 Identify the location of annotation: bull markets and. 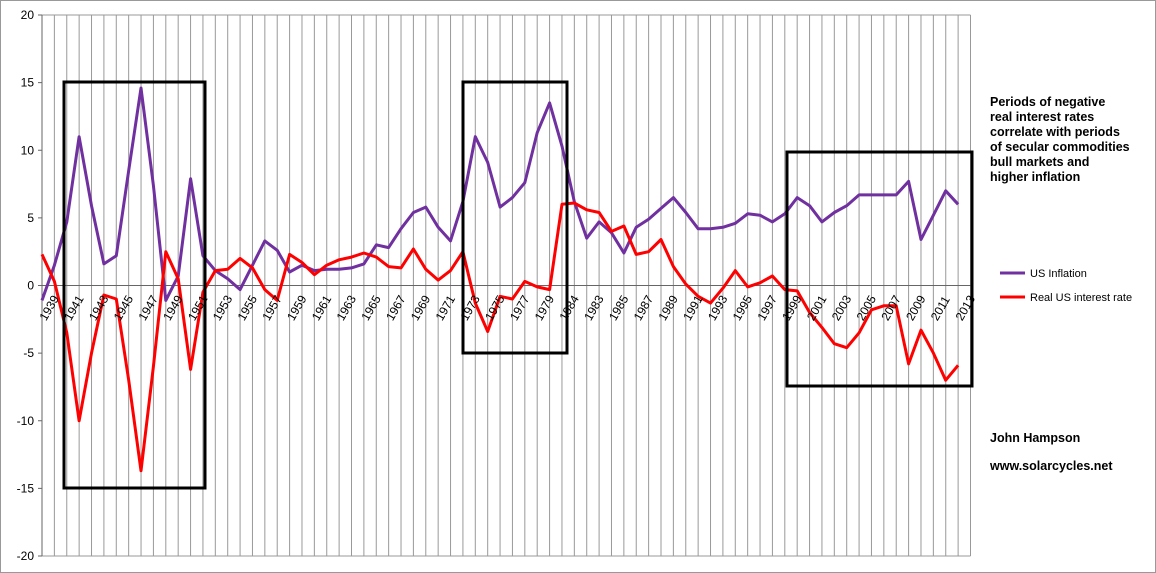
(1039, 162).